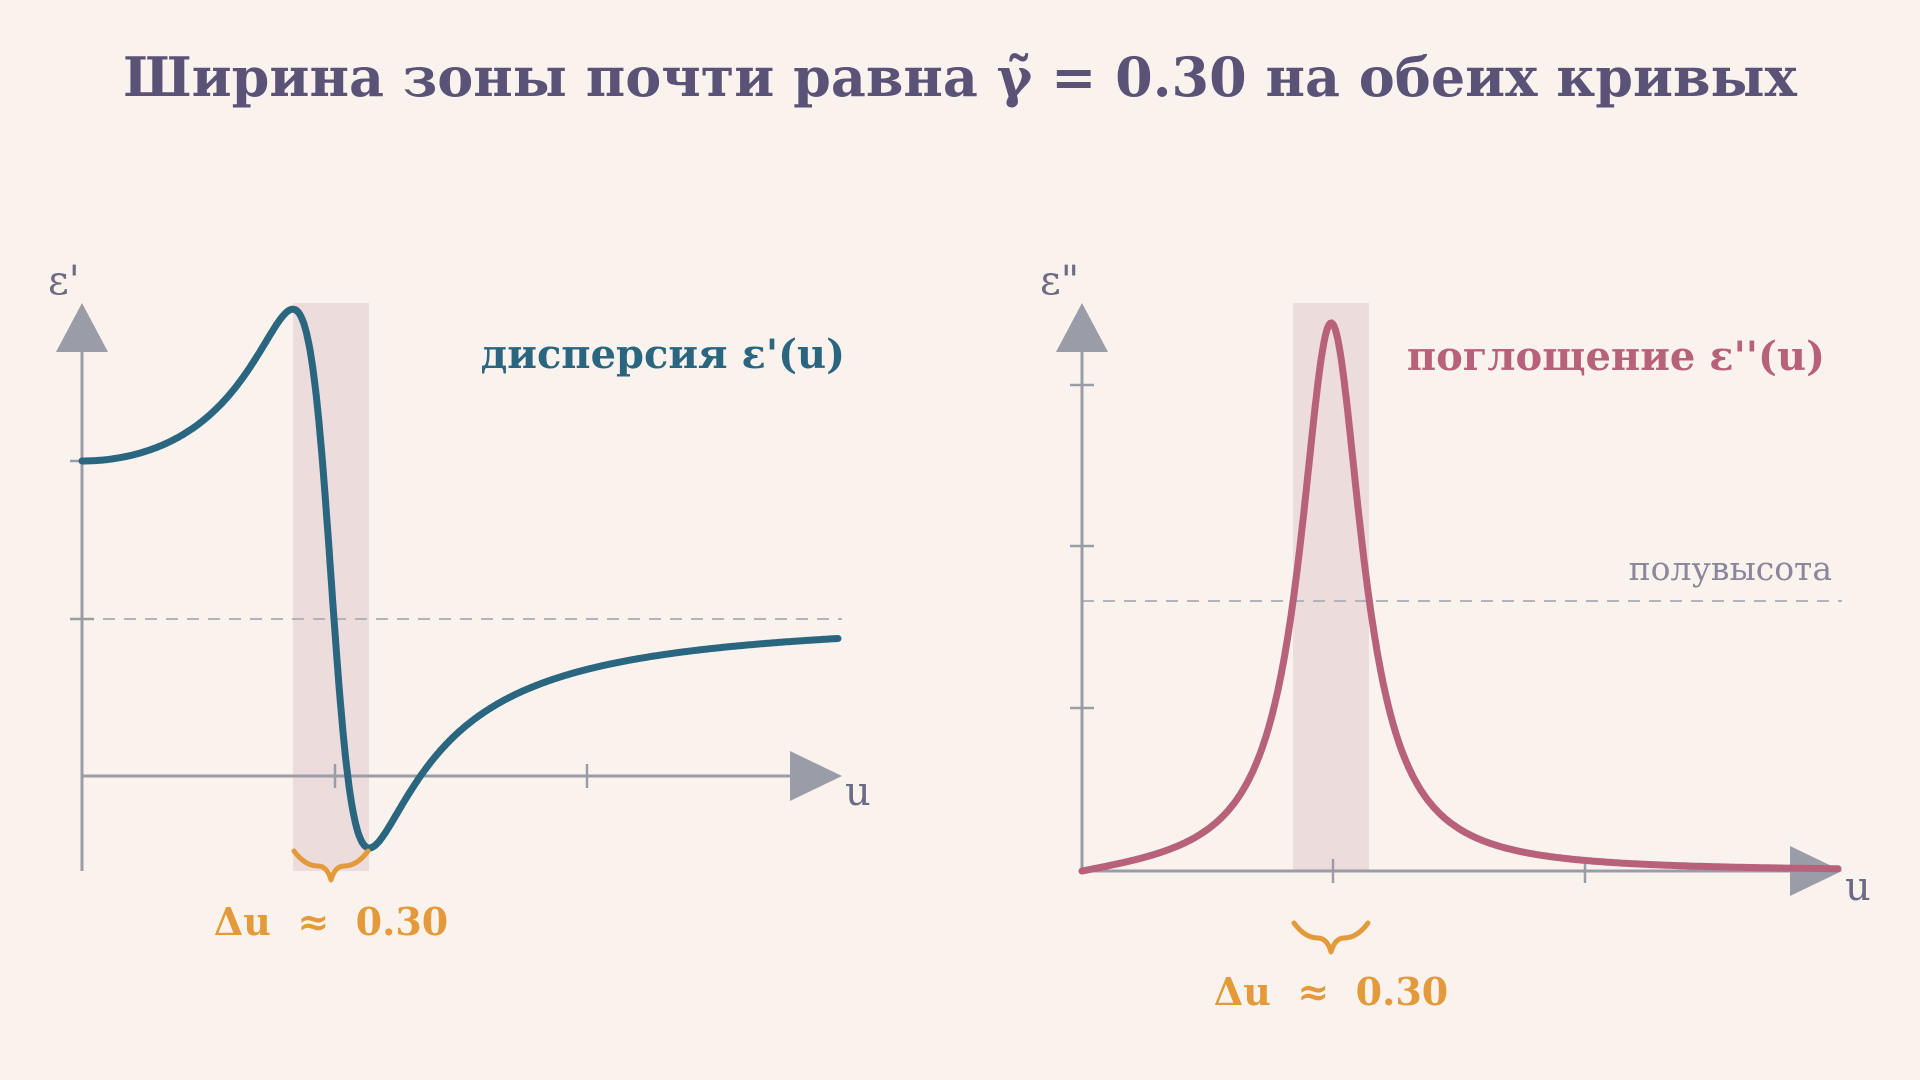  Describe the element at coordinates (1616, 356) in the screenshot. I see `absorption-curve-label: поглощение ε''(u)` at that location.